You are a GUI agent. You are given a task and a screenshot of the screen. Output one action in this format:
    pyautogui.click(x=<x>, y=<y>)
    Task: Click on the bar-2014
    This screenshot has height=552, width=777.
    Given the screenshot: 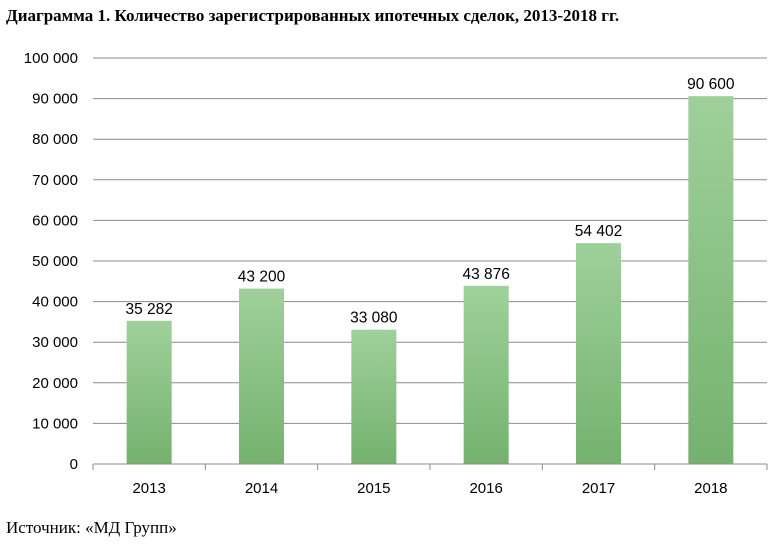 What is the action you would take?
    pyautogui.click(x=261, y=376)
    